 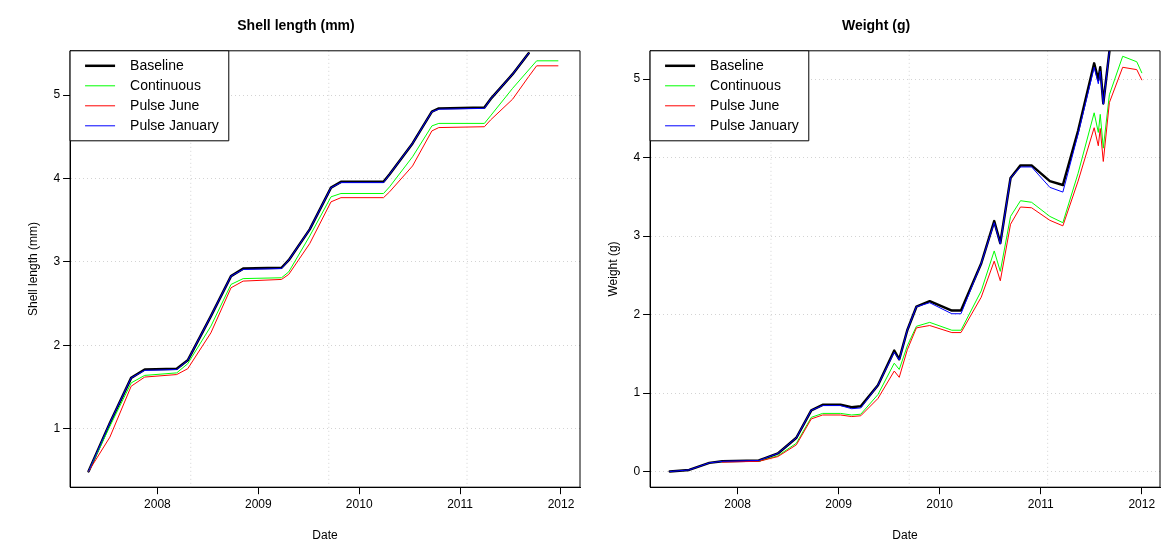 What do you see at coordinates (637, 470) in the screenshot?
I see `y-tick-label: 0` at bounding box center [637, 470].